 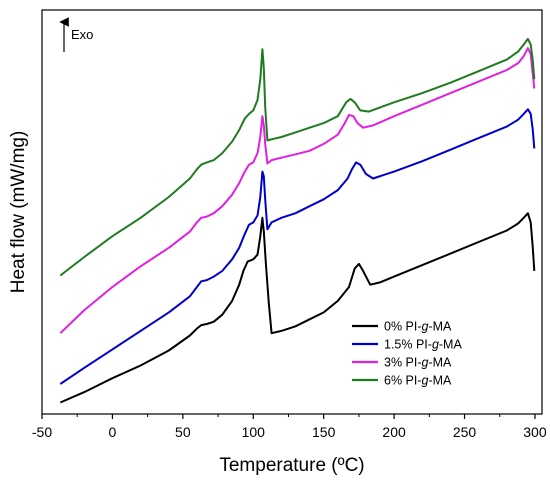 What do you see at coordinates (418, 381) in the screenshot?
I see `legend-label: 6% PI-g-MA` at bounding box center [418, 381].